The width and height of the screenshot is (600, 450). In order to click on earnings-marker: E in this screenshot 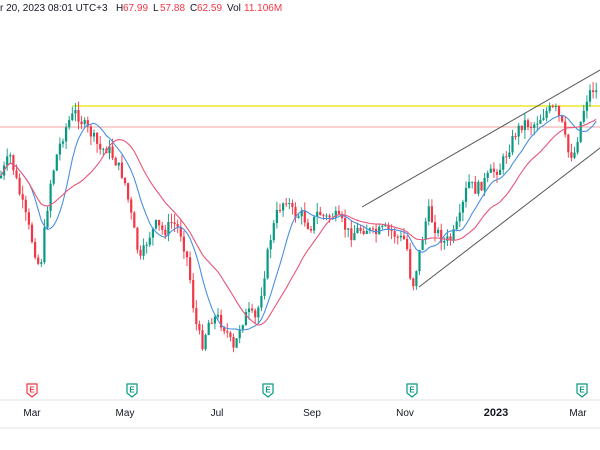, I will do `click(582, 390)`.